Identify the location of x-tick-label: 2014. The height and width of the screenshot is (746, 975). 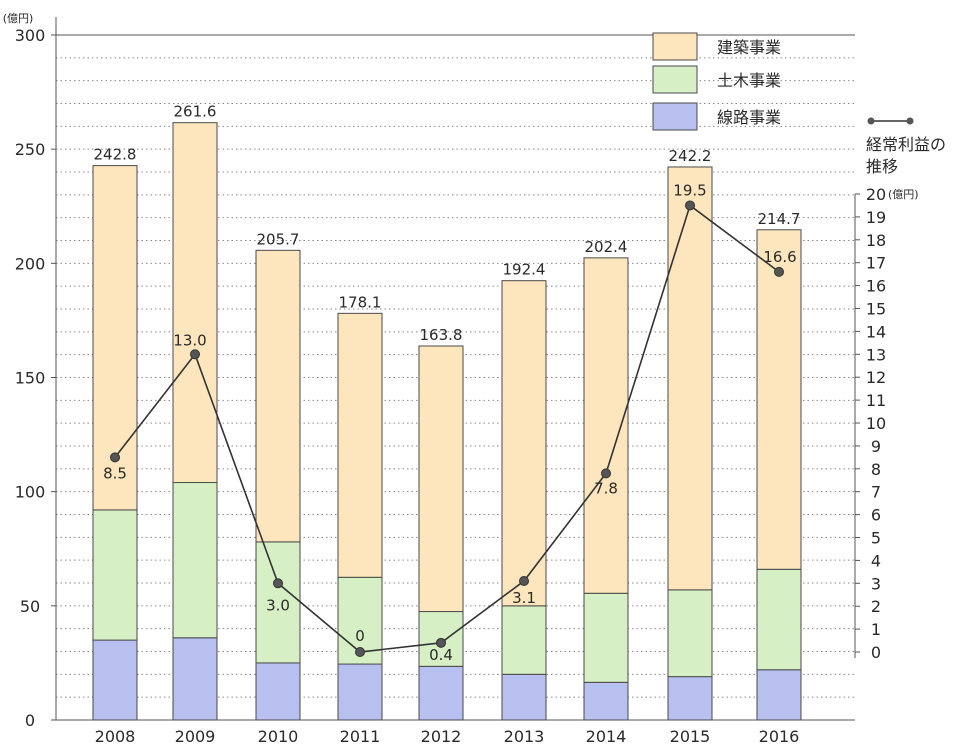
(606, 736).